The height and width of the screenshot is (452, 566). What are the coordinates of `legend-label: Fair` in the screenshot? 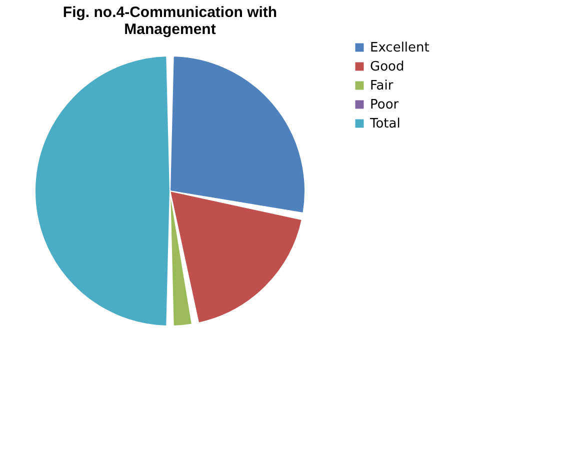 It's located at (382, 86).